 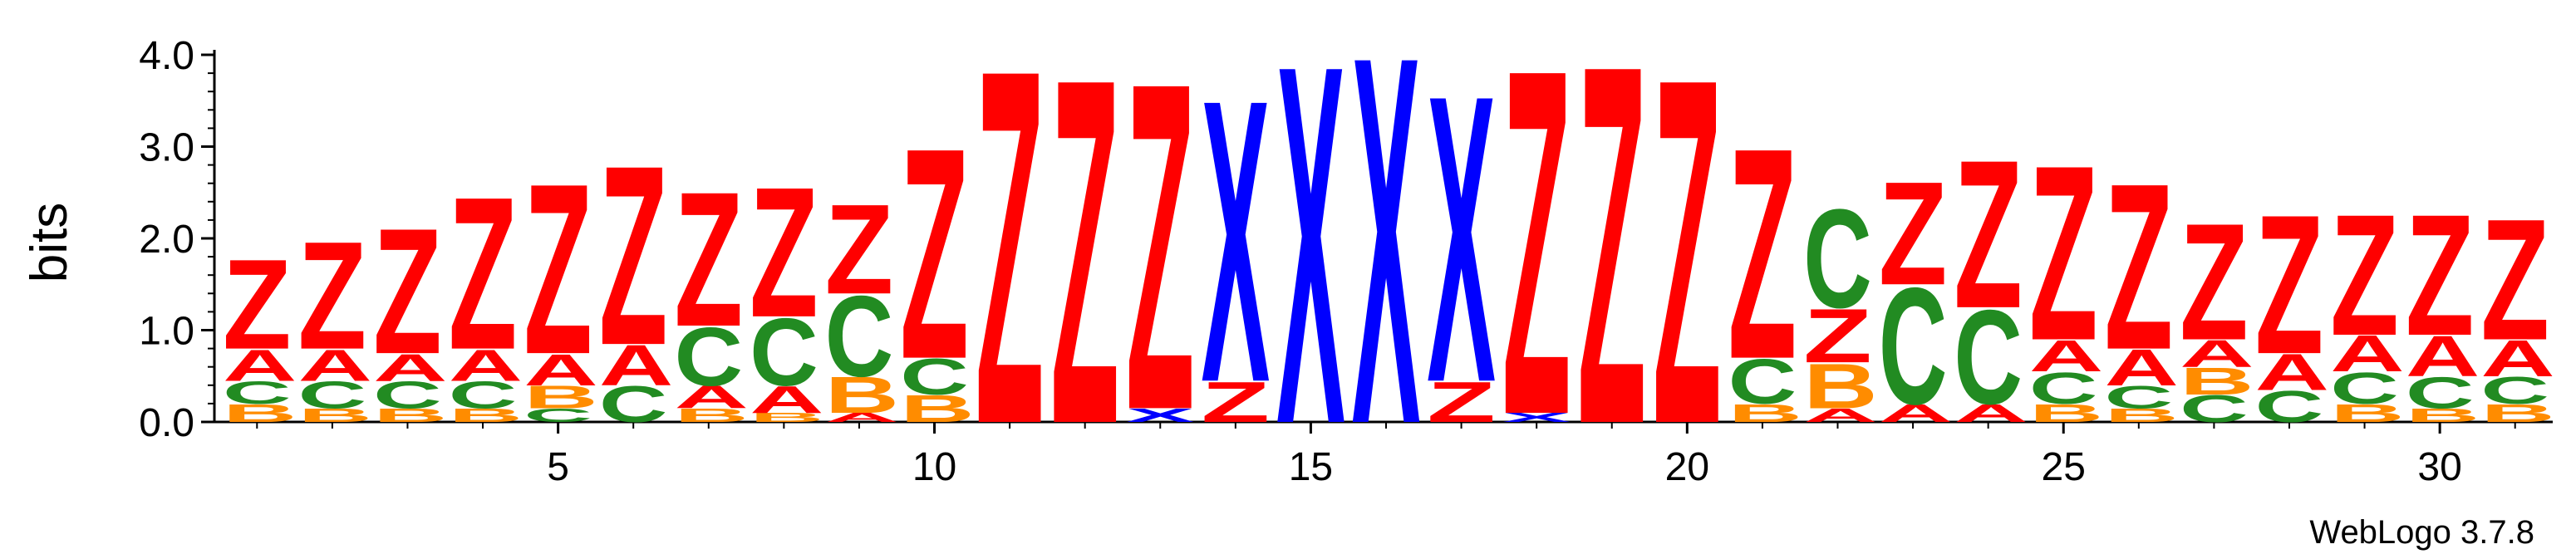 What do you see at coordinates (49, 242) in the screenshot?
I see `y-axis-label: bits` at bounding box center [49, 242].